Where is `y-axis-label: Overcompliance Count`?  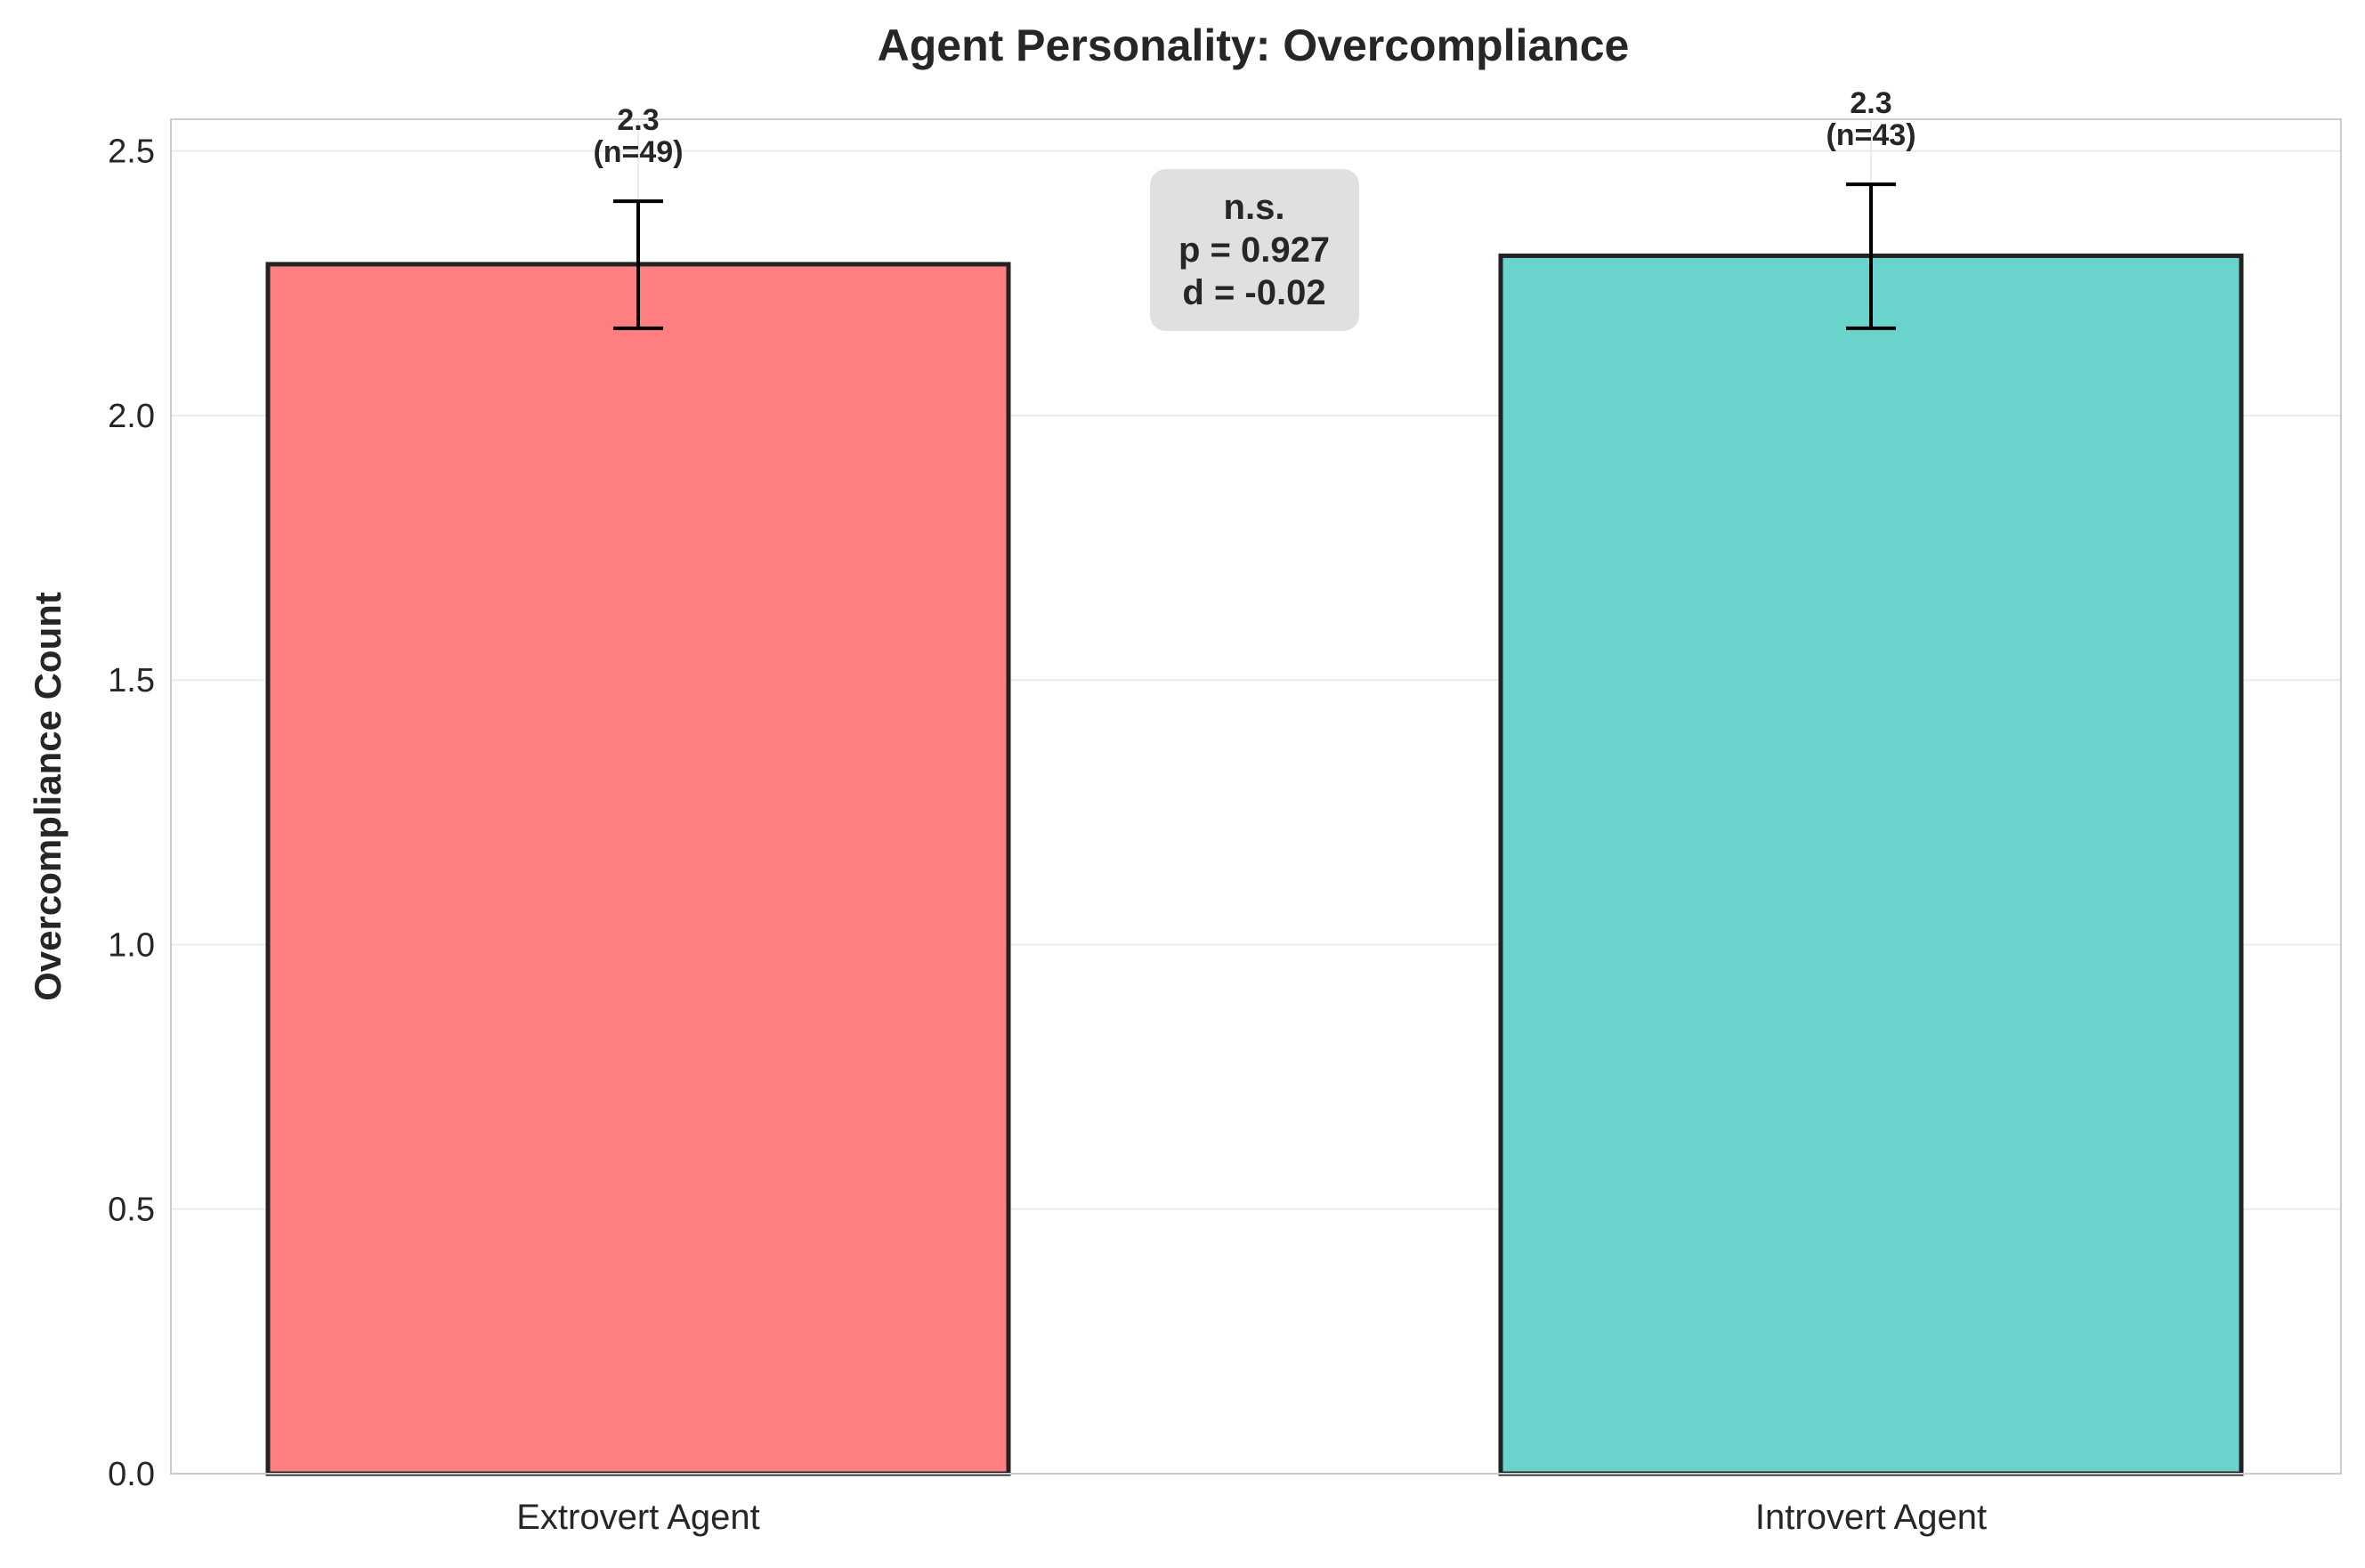
y-axis-label: Overcompliance Count is located at coordinates (48, 796).